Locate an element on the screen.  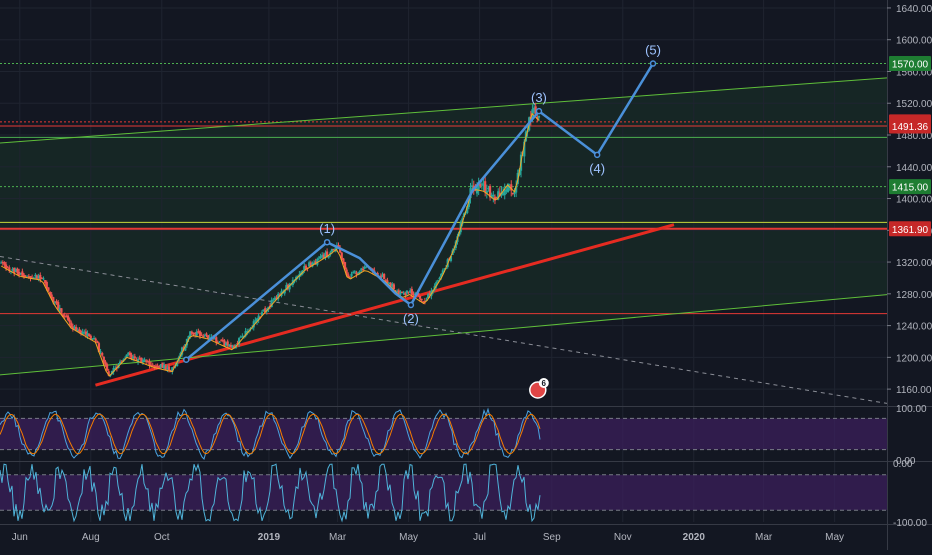
time-tick-label: May is located at coordinates (408, 537).